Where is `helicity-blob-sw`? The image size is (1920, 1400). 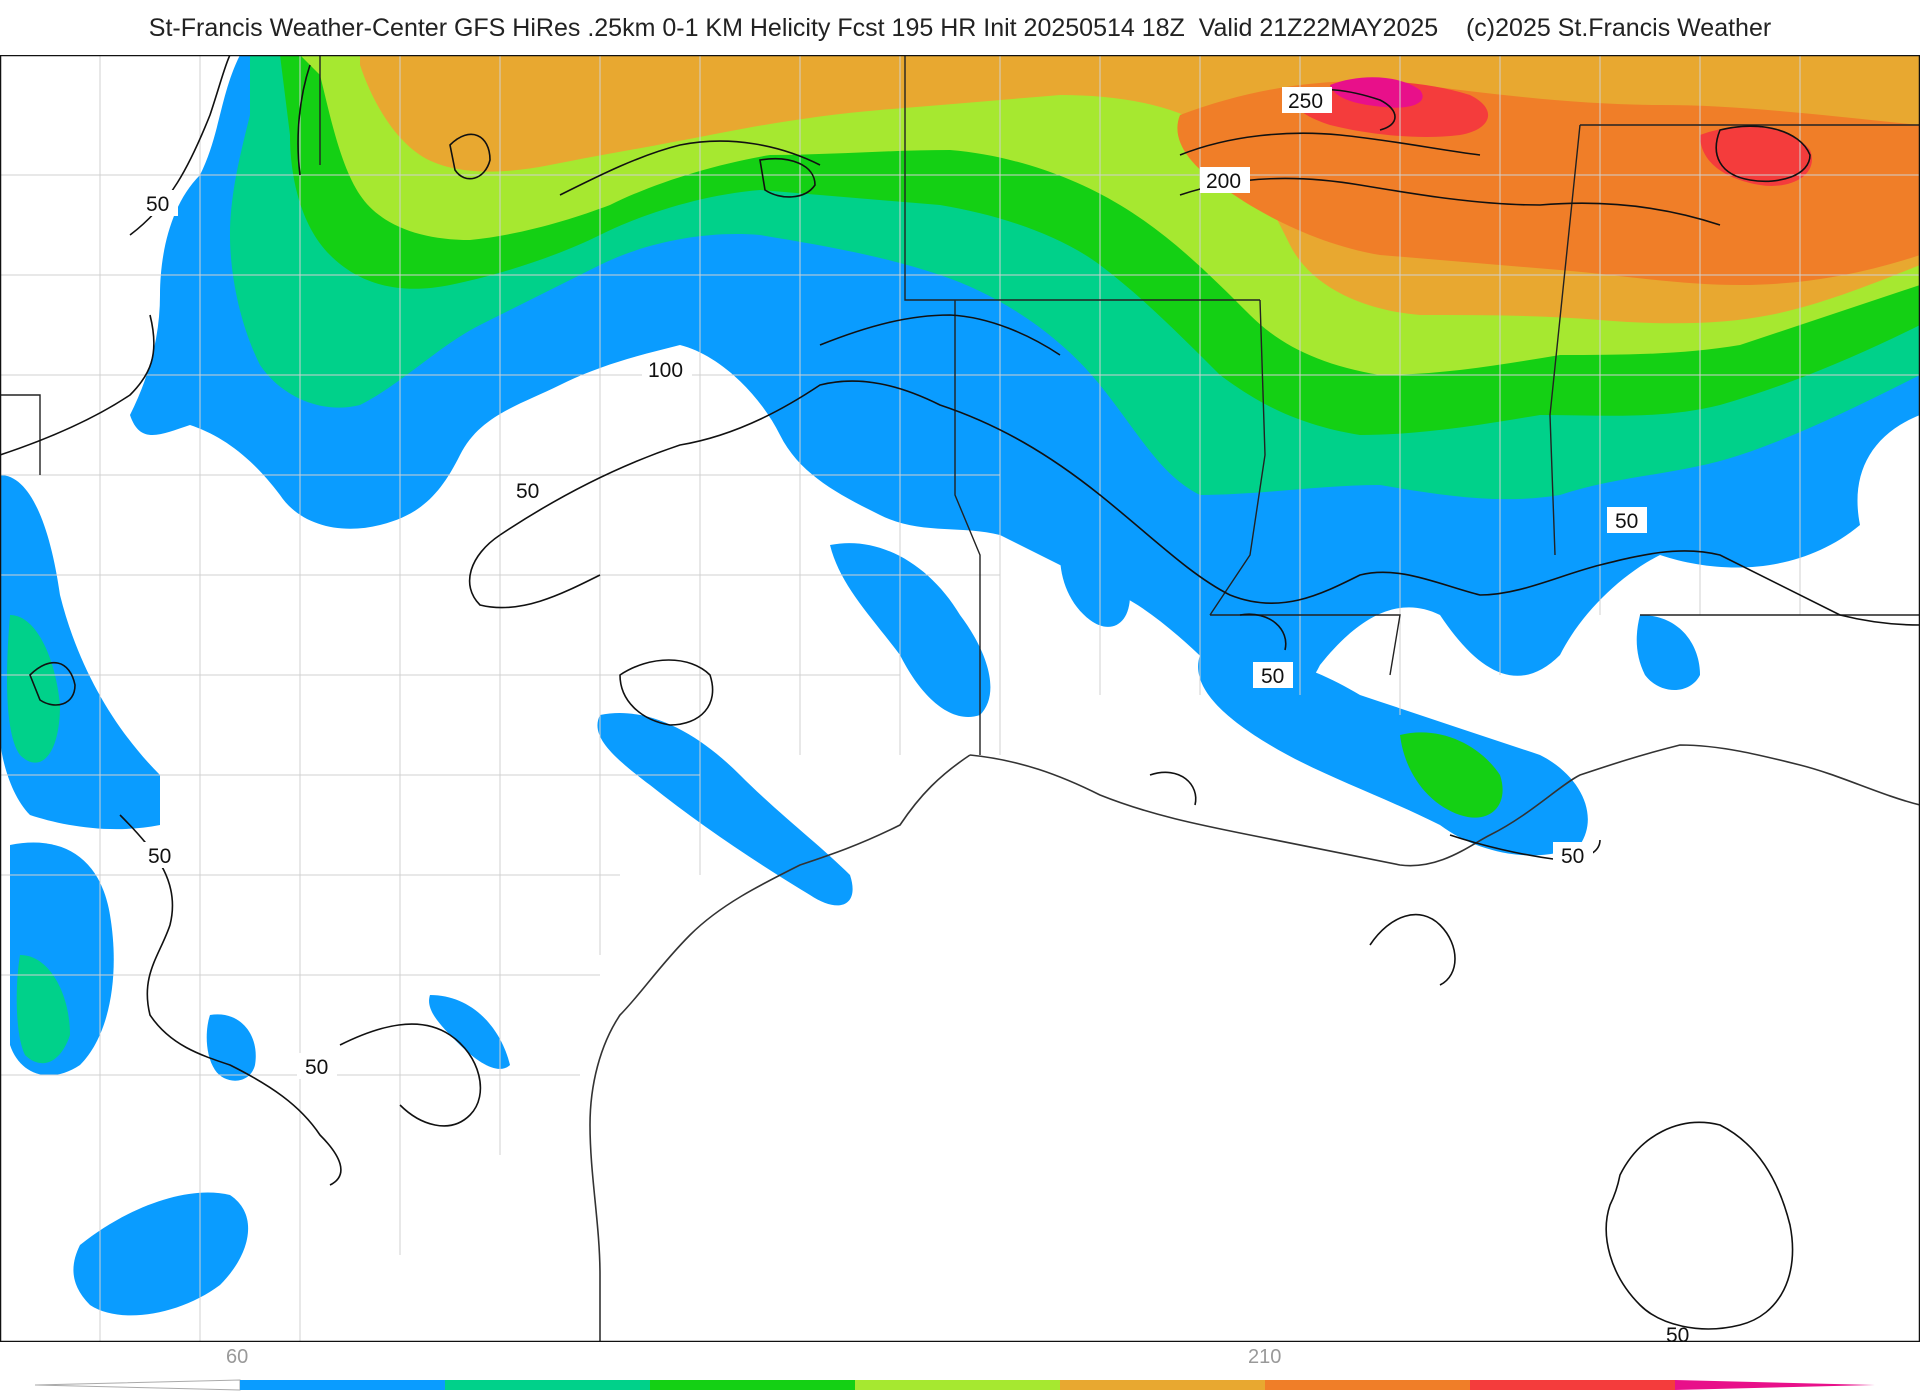 helicity-blob-sw is located at coordinates (161, 1254).